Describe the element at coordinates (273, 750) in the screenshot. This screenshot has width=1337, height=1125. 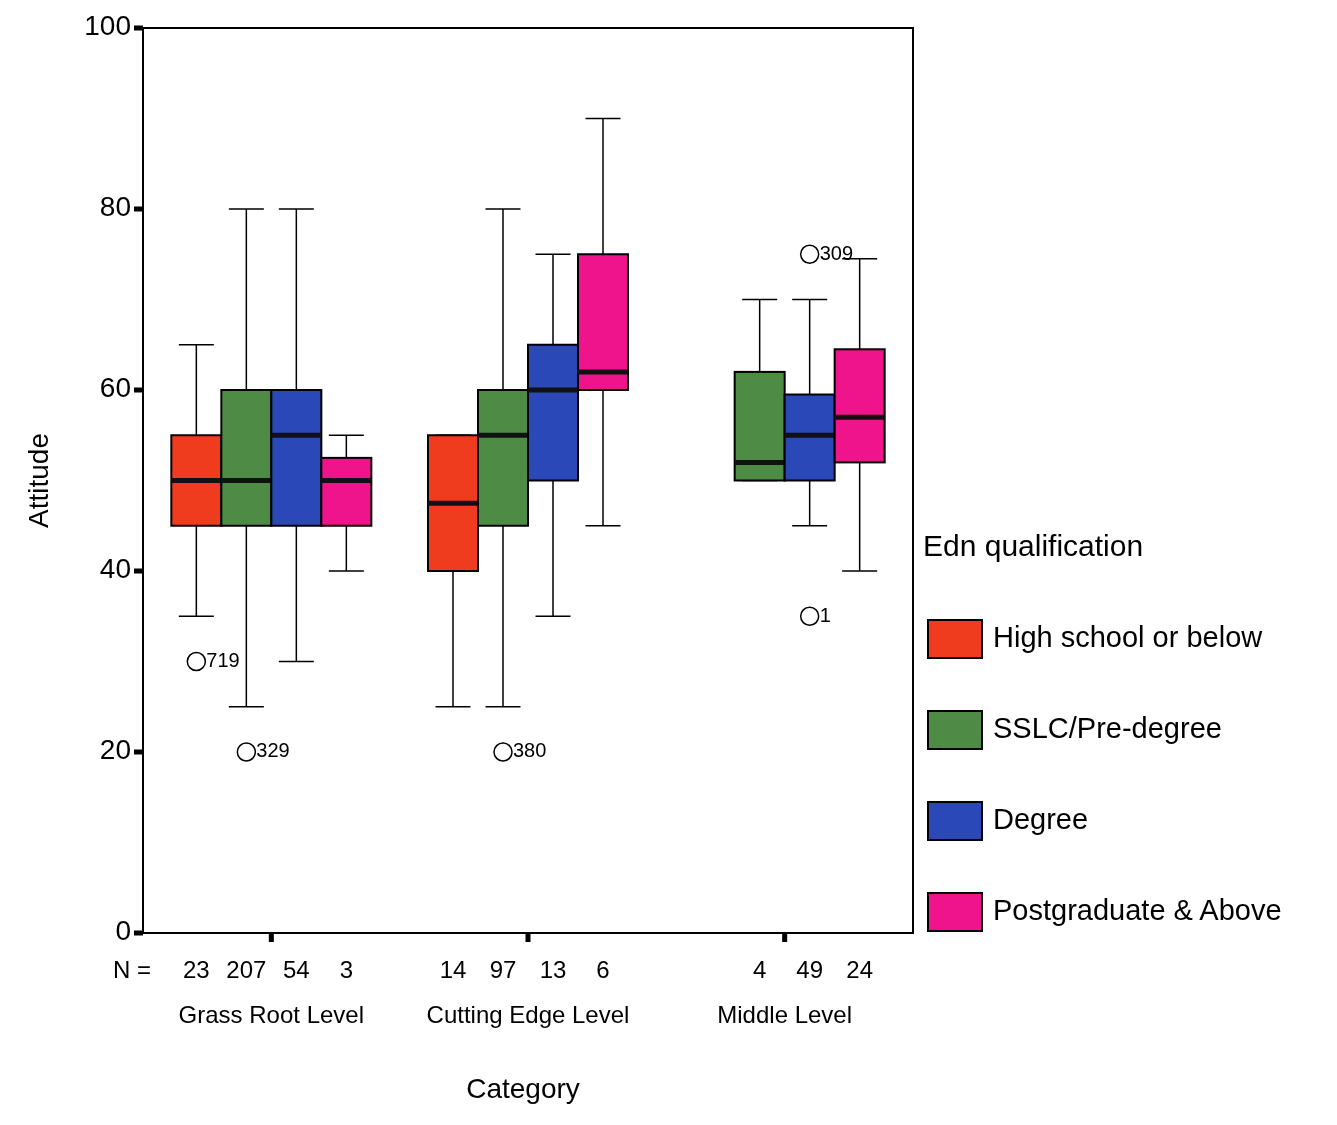
I see `annotation: 329` at that location.